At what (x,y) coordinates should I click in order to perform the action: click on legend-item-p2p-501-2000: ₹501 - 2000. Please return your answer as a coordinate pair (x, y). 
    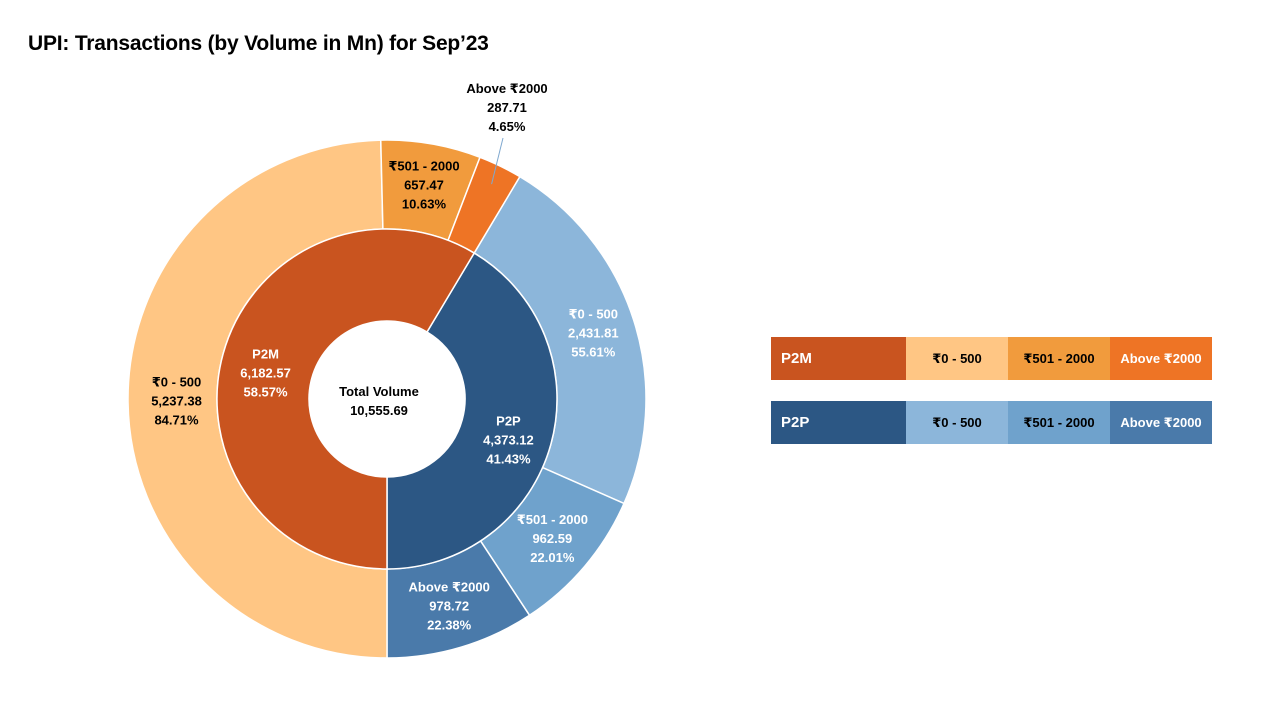
    Looking at the image, I should click on (1059, 422).